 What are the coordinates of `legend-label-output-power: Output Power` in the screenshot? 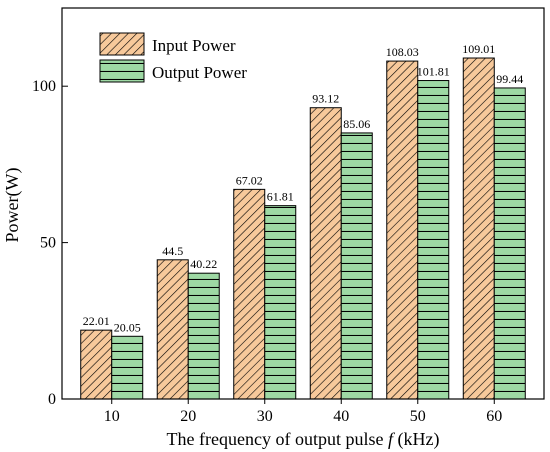 It's located at (199, 72).